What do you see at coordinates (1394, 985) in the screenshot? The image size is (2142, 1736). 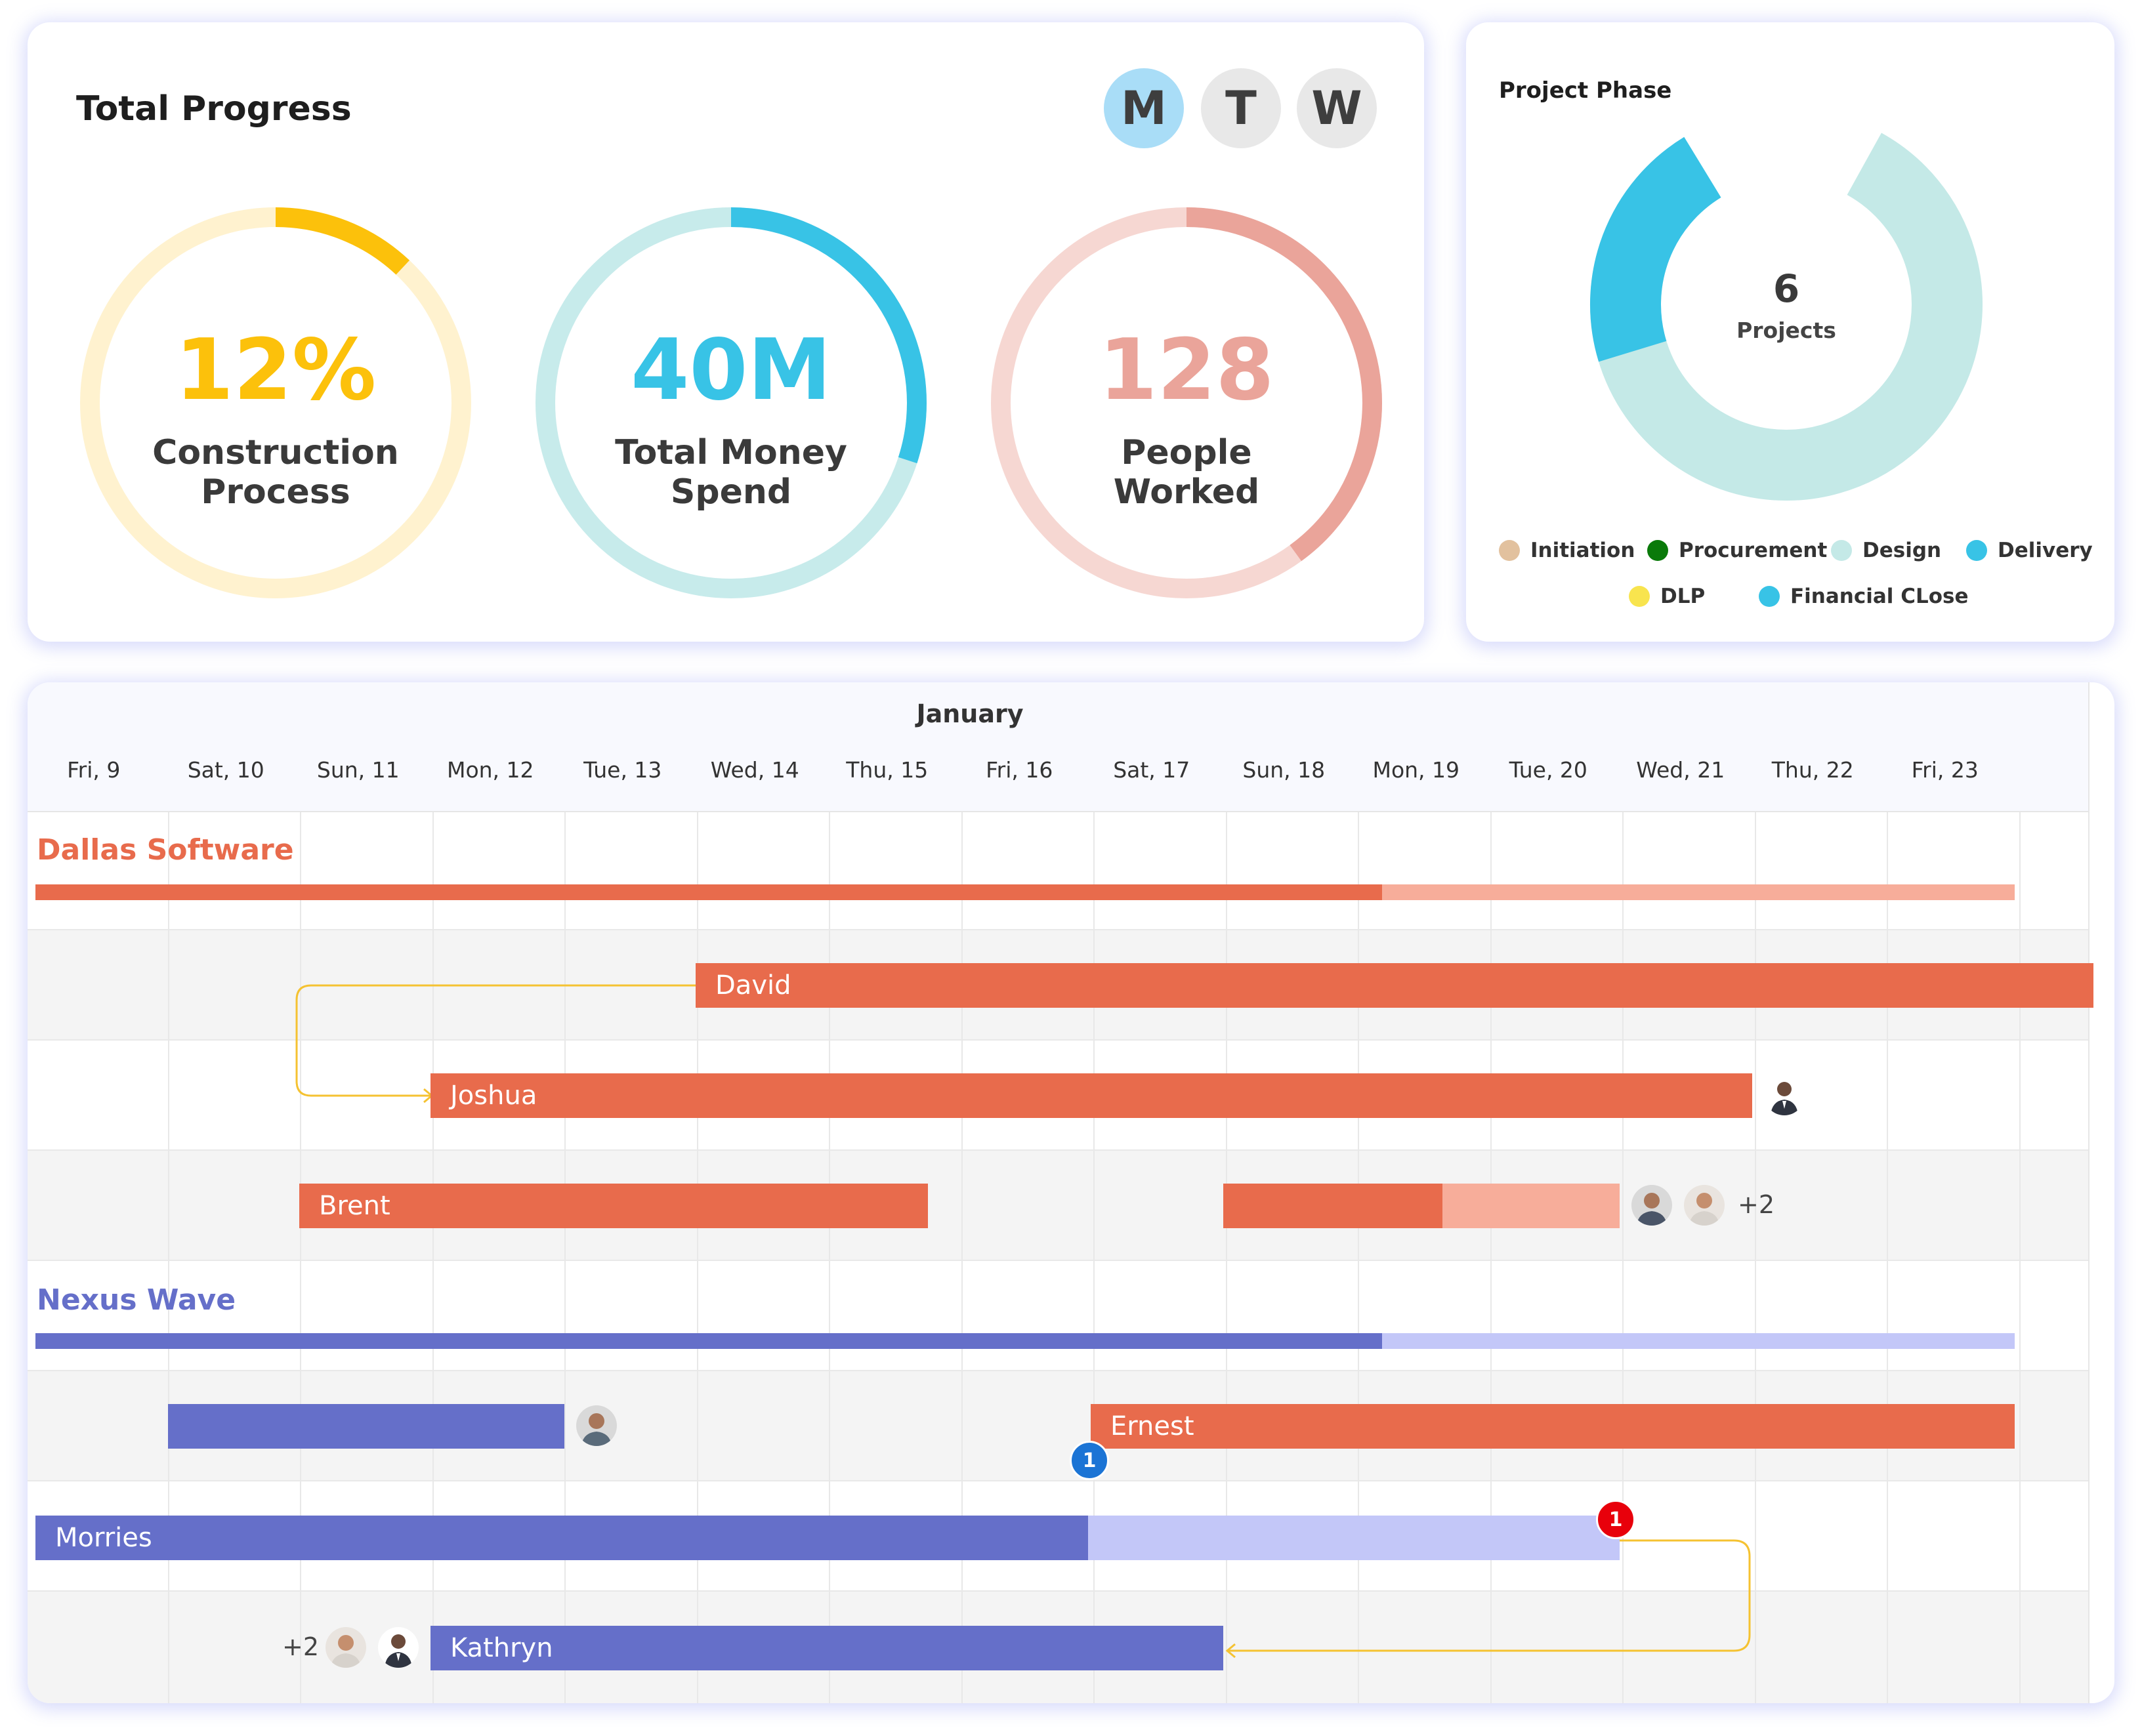 I see `task-bar-david: David` at bounding box center [1394, 985].